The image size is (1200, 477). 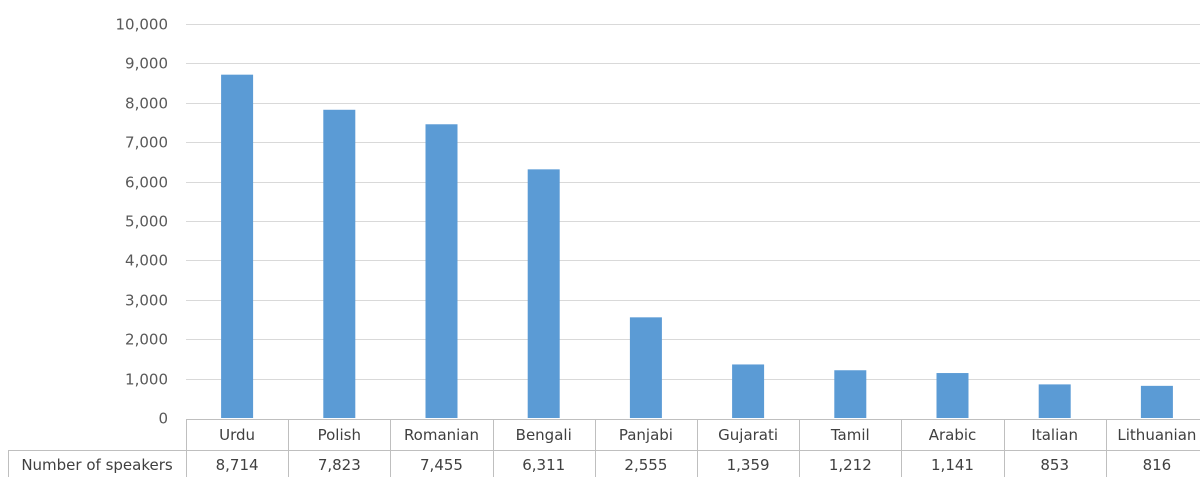 What do you see at coordinates (339, 435) in the screenshot?
I see `x-category-label: Polish` at bounding box center [339, 435].